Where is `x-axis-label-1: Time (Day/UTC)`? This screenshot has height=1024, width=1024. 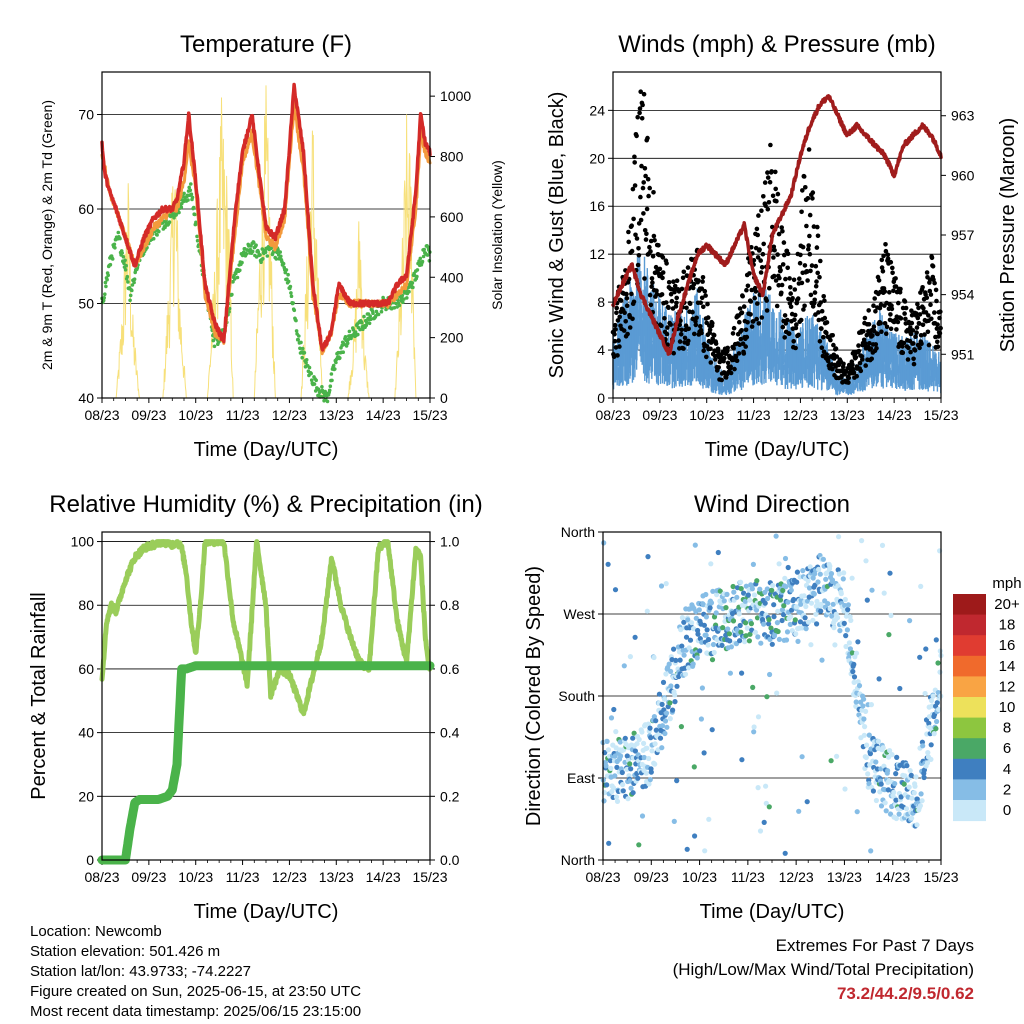 x-axis-label-1: Time (Day/UTC) is located at coordinates (777, 450).